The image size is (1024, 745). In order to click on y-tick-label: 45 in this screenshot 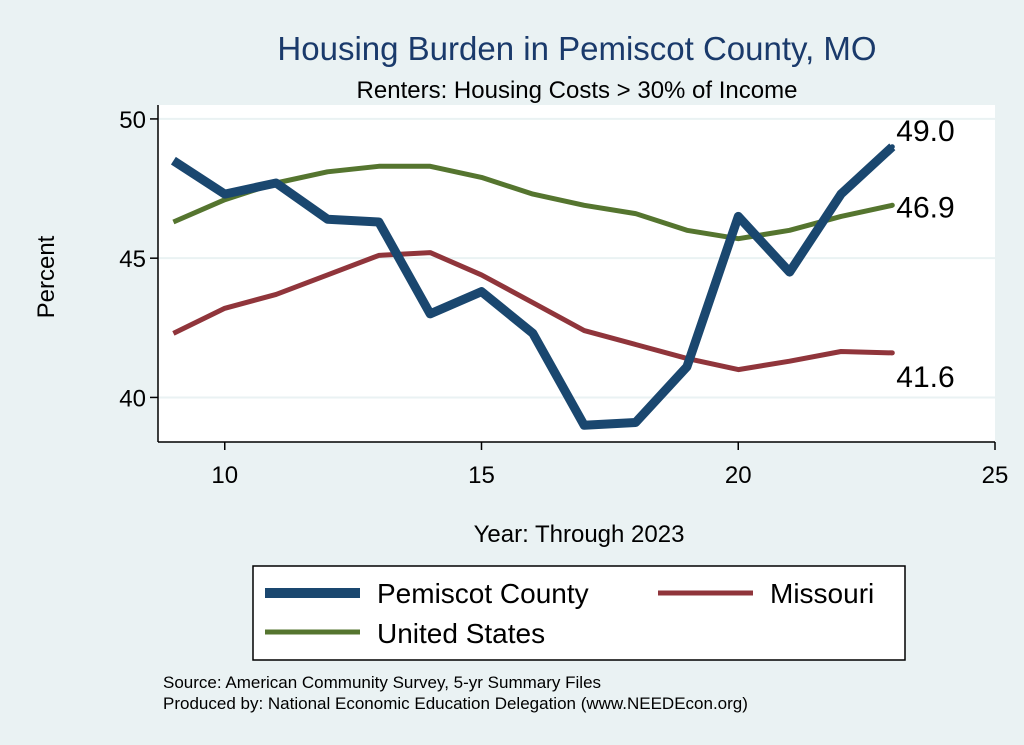, I will do `click(132, 259)`.